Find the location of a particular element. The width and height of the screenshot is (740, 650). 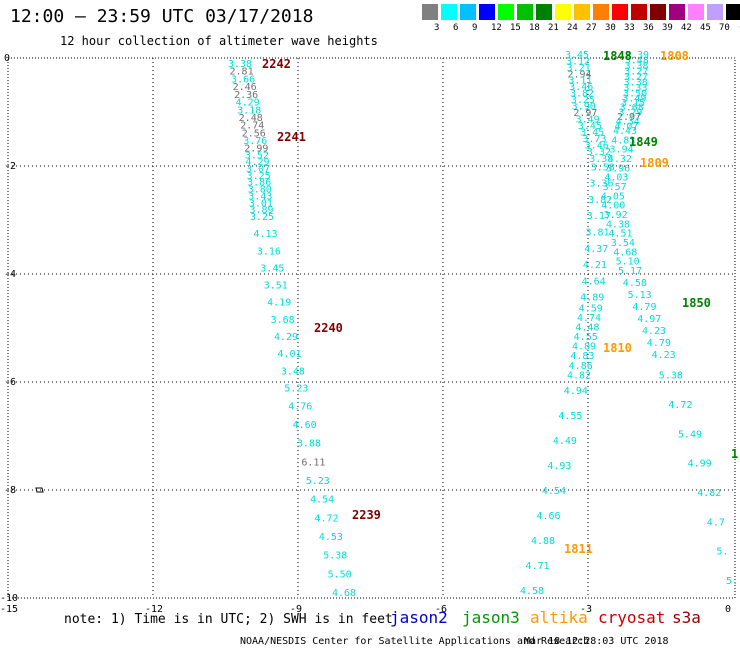

wave-height-value: 4.00 is located at coordinates (613, 206).